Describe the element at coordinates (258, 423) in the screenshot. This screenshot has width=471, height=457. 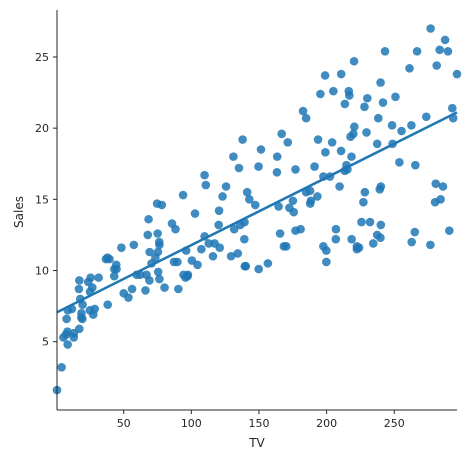
I see `x-tick-label: 150` at that location.